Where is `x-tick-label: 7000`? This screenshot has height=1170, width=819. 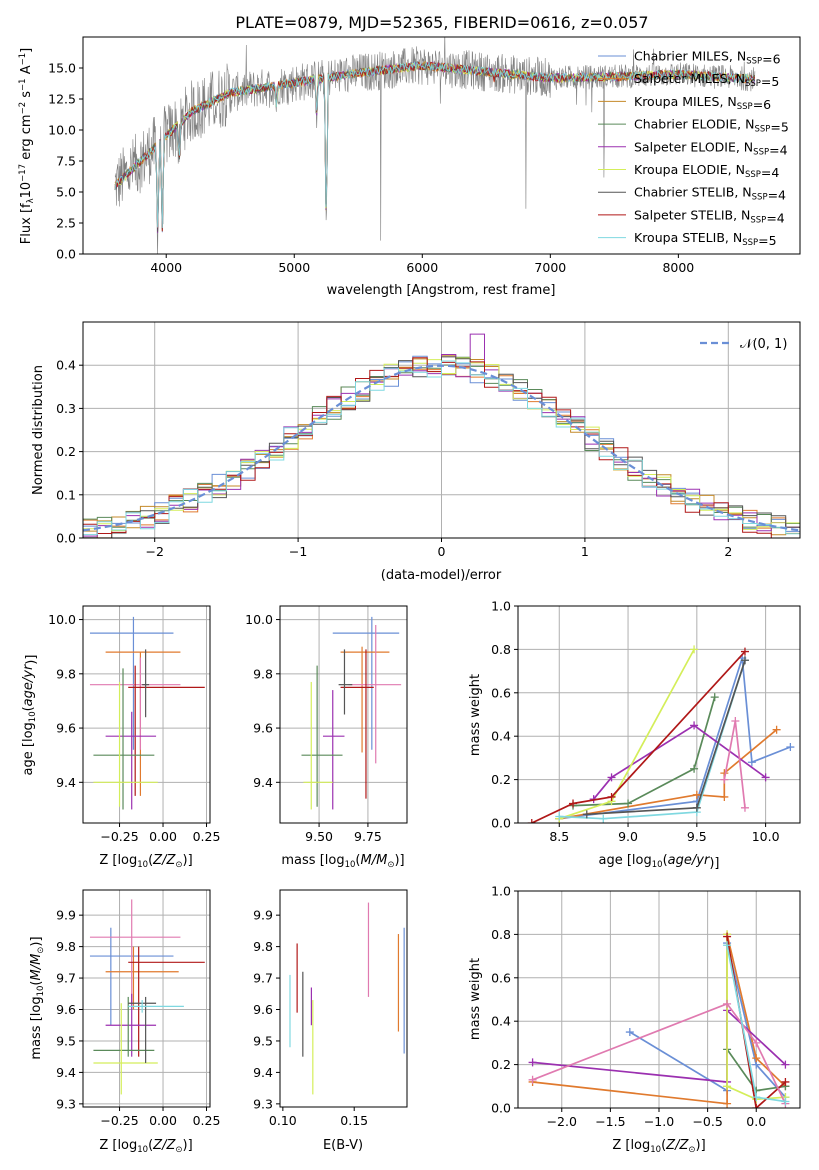
x-tick-label: 7000 is located at coordinates (550, 267).